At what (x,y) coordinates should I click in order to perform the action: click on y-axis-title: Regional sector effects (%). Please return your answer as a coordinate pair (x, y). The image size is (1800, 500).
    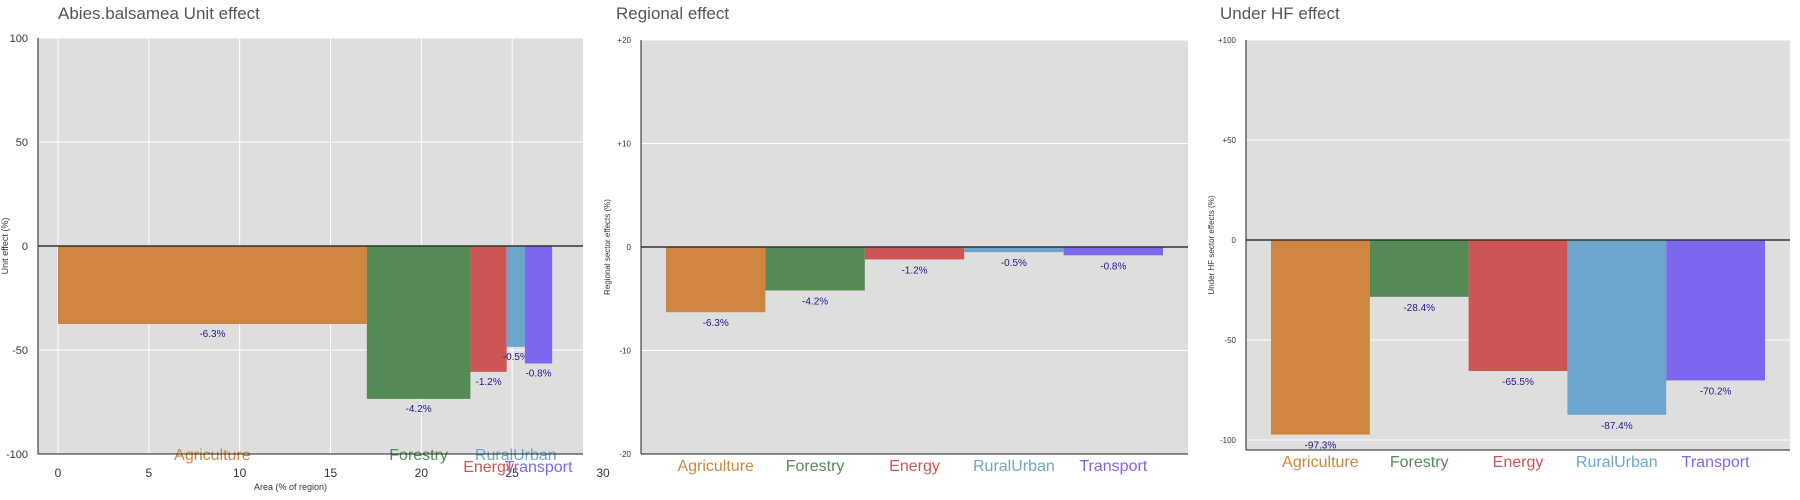
    Looking at the image, I should click on (607, 247).